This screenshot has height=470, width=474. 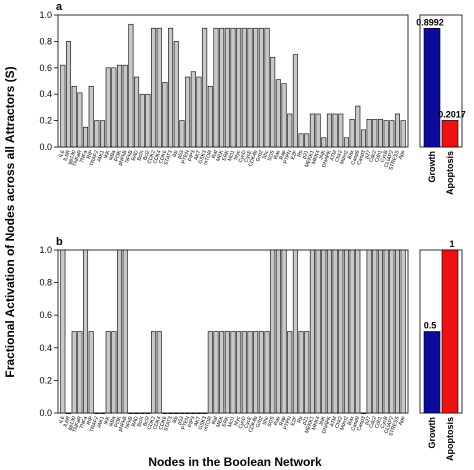 I want to click on node-label: Raf, so click(x=215, y=154).